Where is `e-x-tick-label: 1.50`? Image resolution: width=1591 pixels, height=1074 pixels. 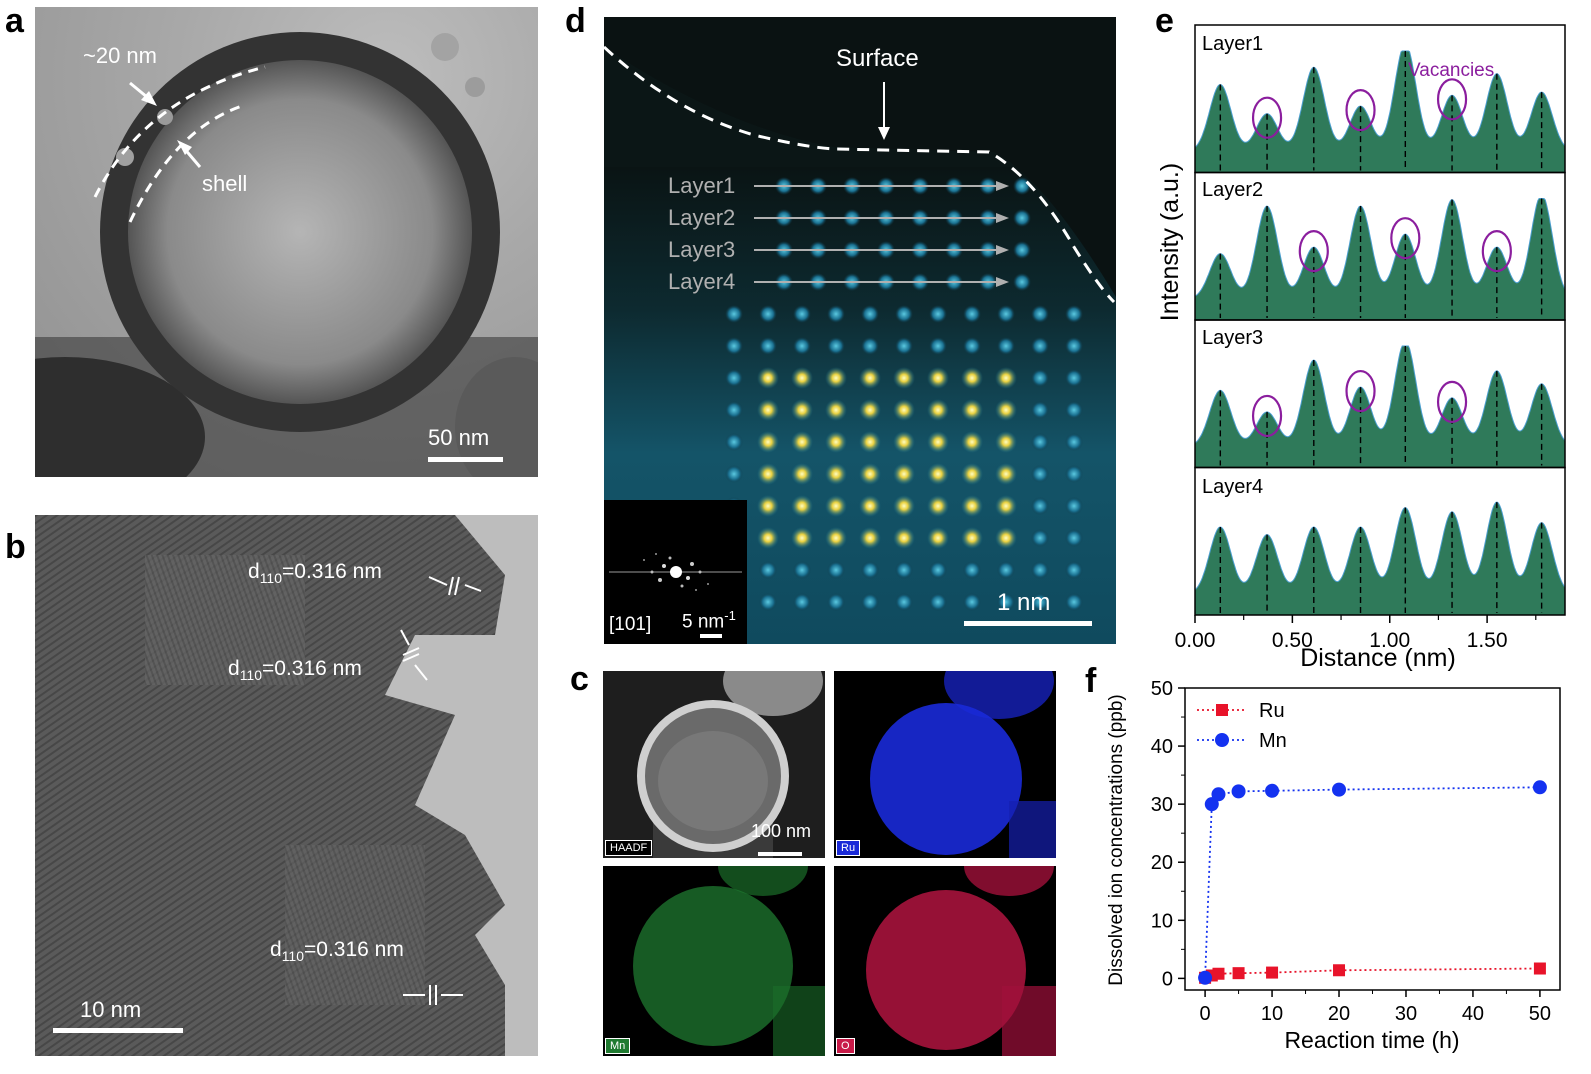
e-x-tick-label: 1.50 is located at coordinates (1487, 640).